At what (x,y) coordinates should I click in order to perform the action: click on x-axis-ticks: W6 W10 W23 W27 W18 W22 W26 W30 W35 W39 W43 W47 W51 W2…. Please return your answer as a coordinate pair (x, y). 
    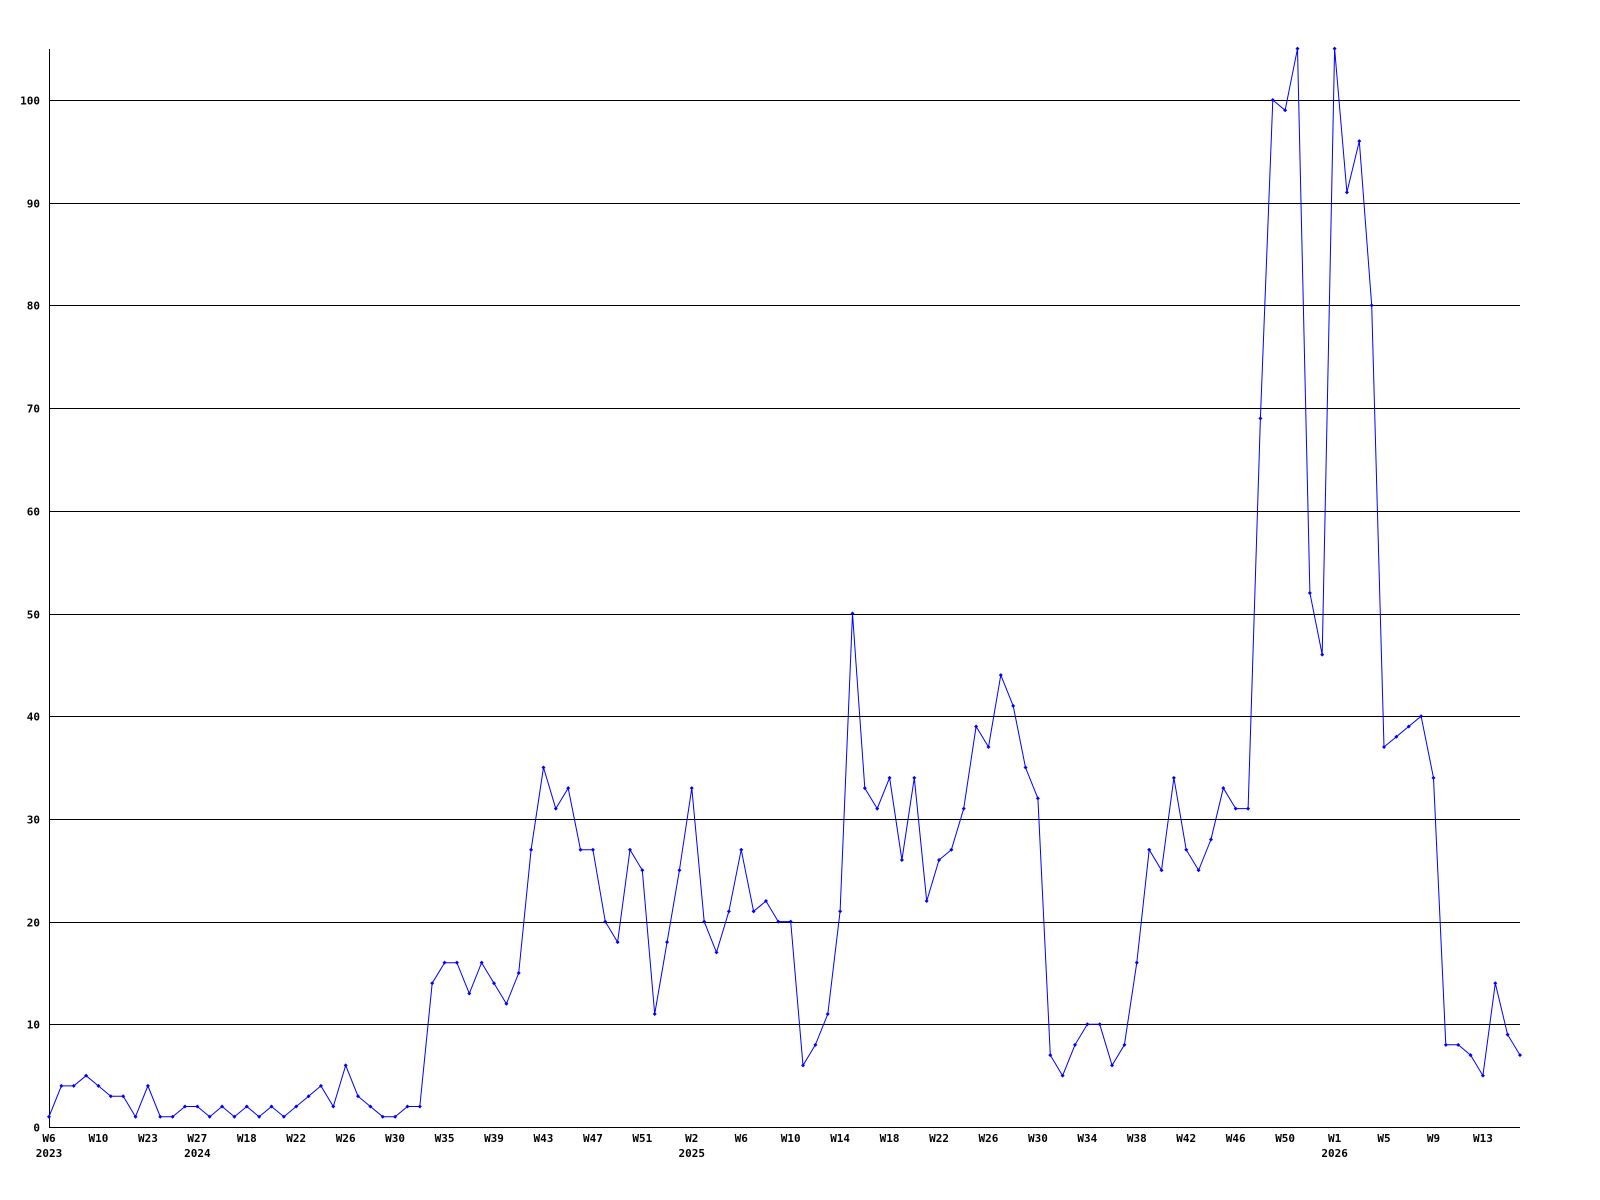
    Looking at the image, I should click on (764, 1146).